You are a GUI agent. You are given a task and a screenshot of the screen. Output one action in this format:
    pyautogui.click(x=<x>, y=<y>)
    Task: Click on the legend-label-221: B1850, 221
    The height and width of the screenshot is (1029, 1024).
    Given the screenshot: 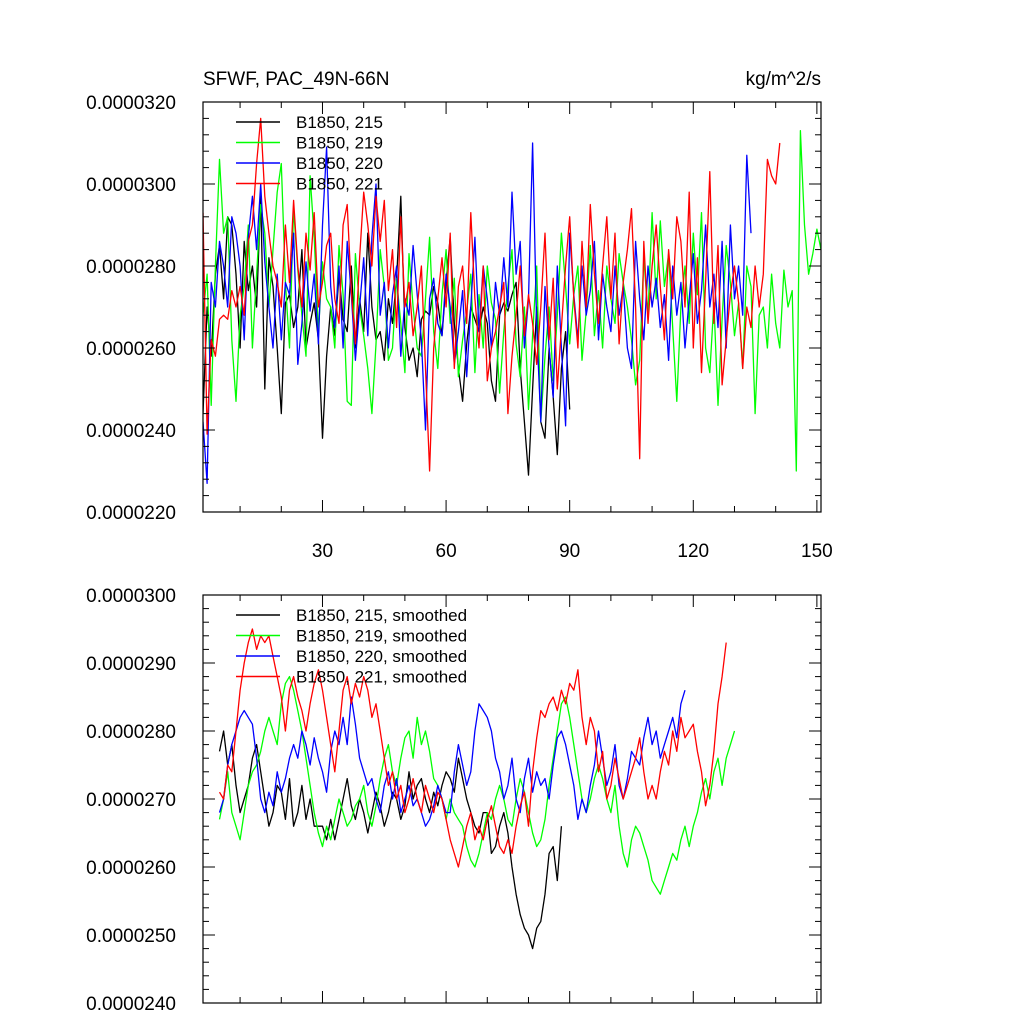 What is the action you would take?
    pyautogui.click(x=339, y=184)
    